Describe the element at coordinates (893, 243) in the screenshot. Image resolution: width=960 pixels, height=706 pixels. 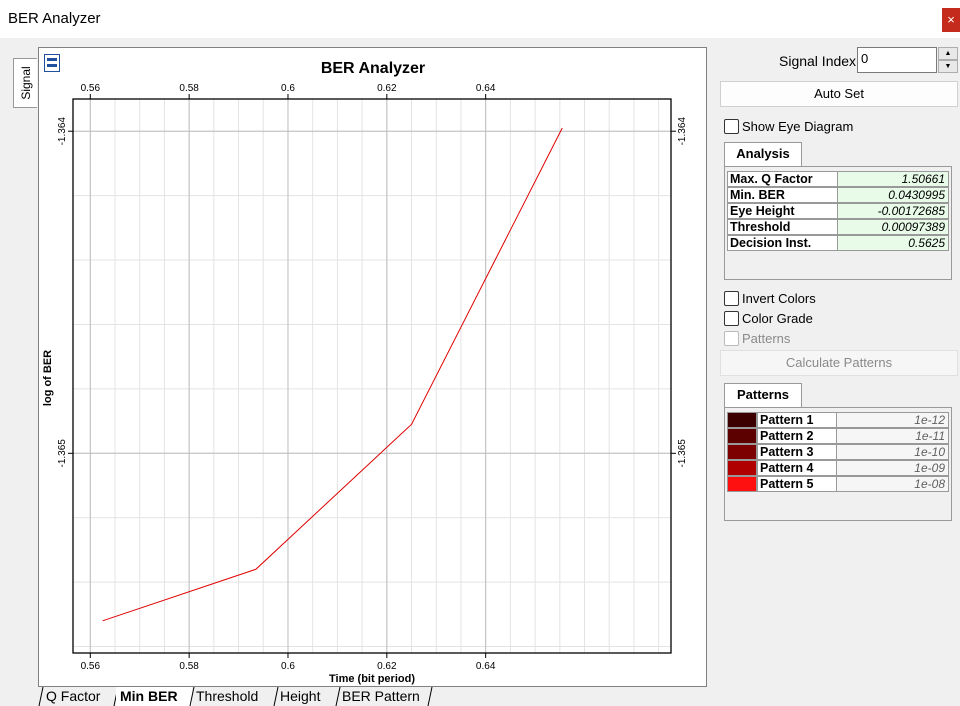
I see `analysis-row-value: 0.5625` at that location.